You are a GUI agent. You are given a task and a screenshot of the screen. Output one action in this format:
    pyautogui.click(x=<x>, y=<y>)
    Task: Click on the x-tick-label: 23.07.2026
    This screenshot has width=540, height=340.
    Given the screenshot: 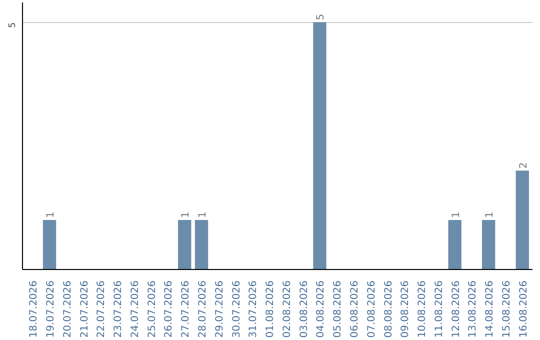 What is the action you would take?
    pyautogui.click(x=118, y=309)
    